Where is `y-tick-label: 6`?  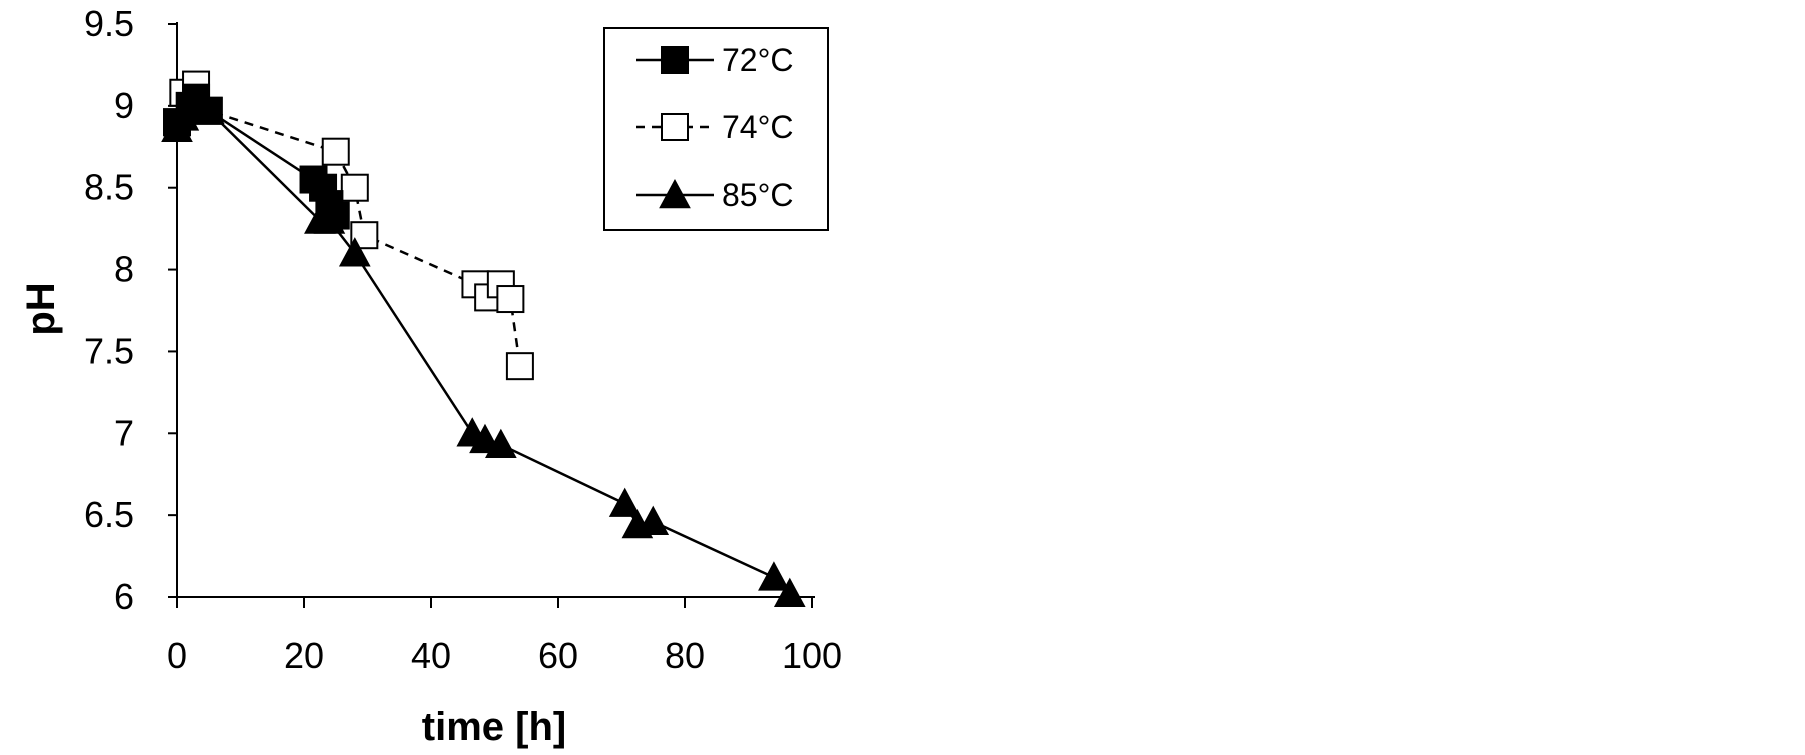 y-tick-label: 6 is located at coordinates (124, 596).